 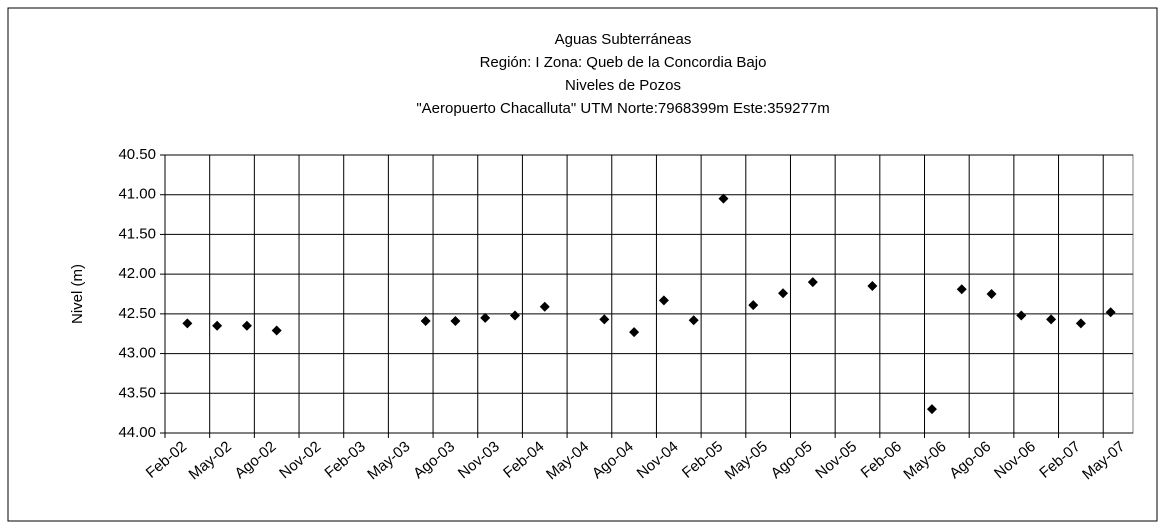 I want to click on y-tick-label: 43.50, so click(x=137, y=392).